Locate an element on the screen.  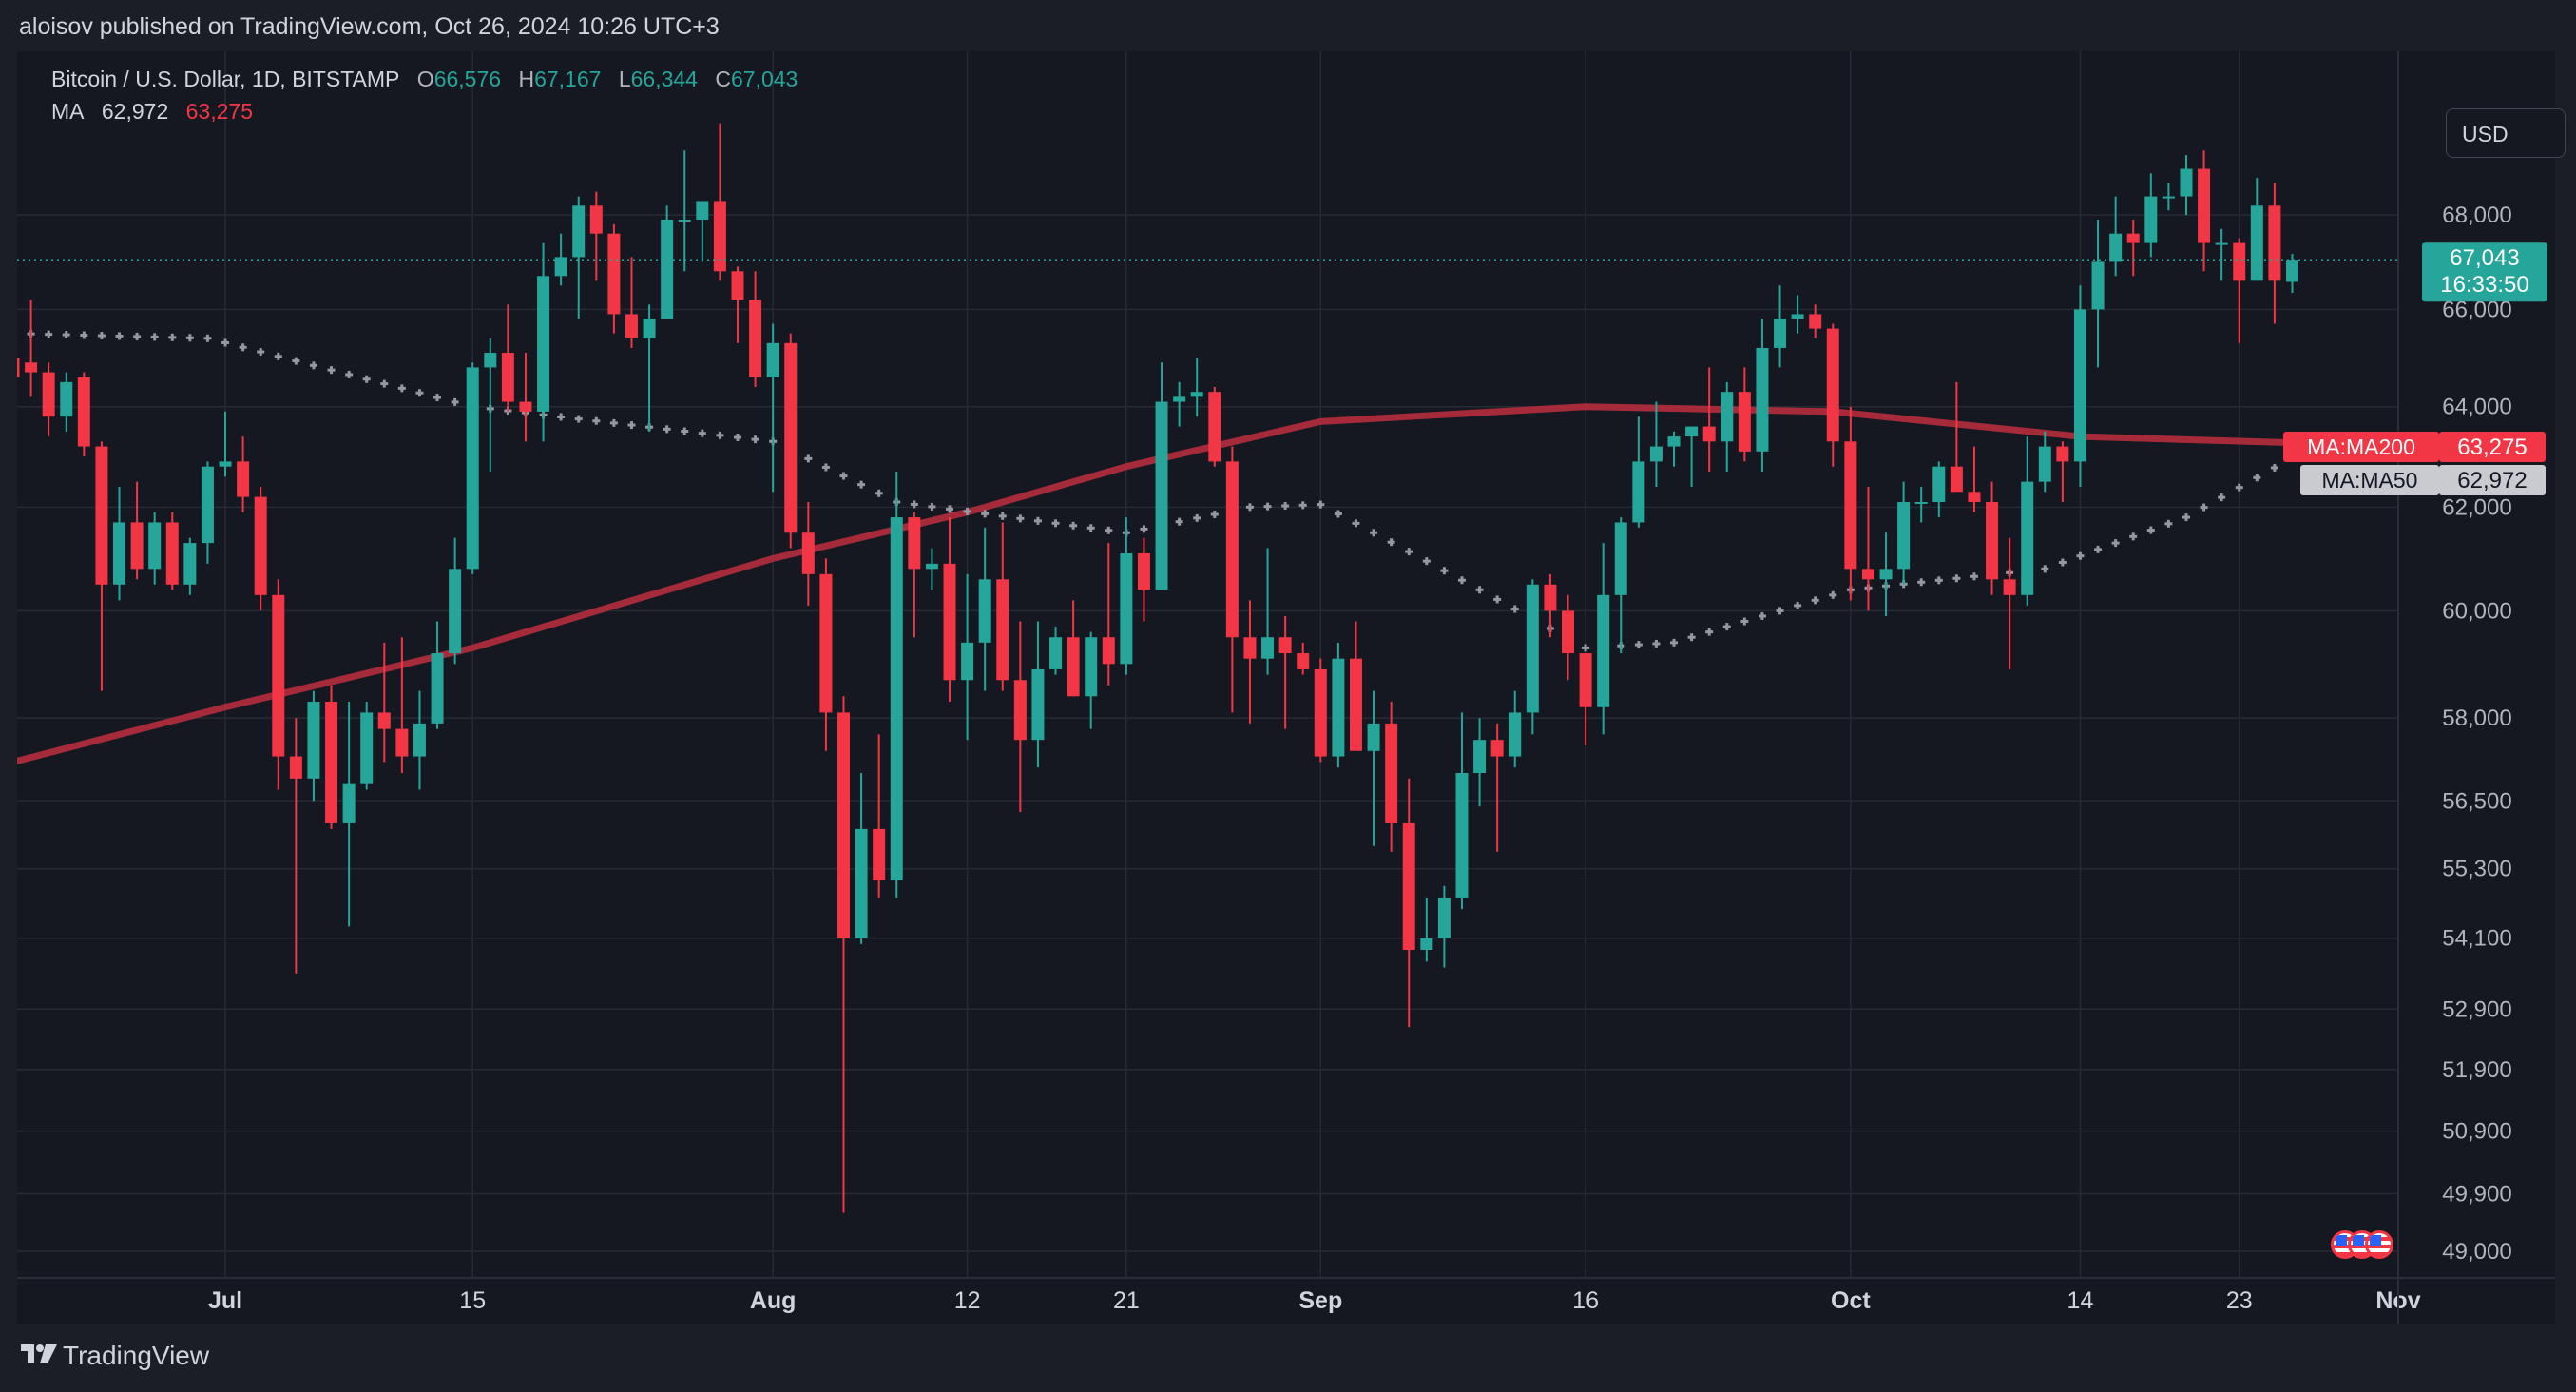
y-tick-label: 68,000 is located at coordinates (2476, 215).